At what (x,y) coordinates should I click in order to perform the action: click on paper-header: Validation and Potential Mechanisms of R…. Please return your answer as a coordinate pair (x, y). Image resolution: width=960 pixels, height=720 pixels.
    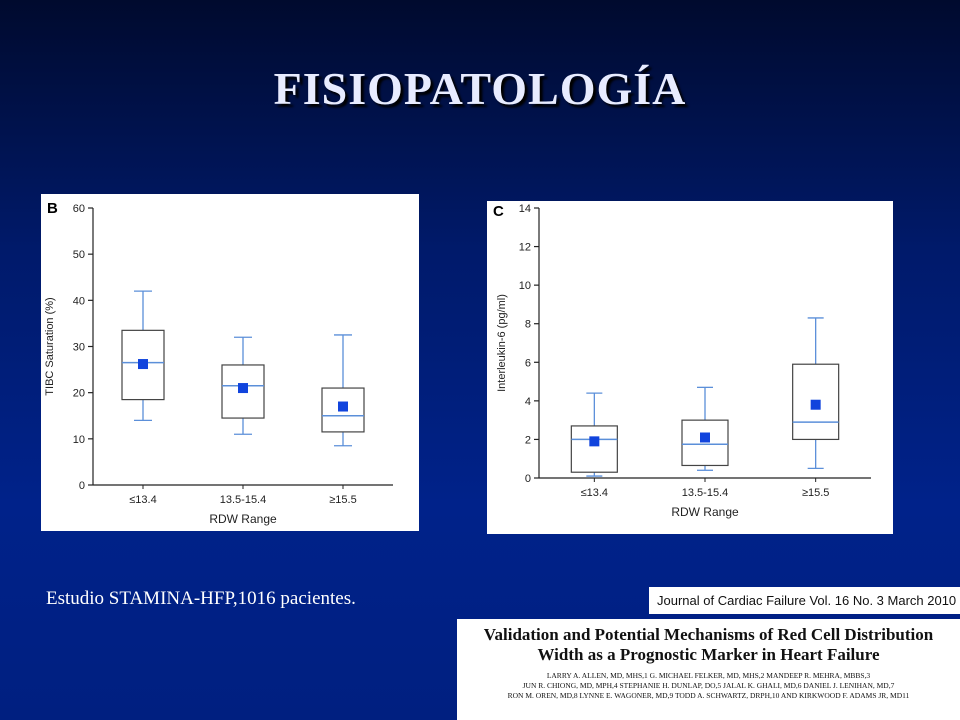
    Looking at the image, I should click on (708, 669).